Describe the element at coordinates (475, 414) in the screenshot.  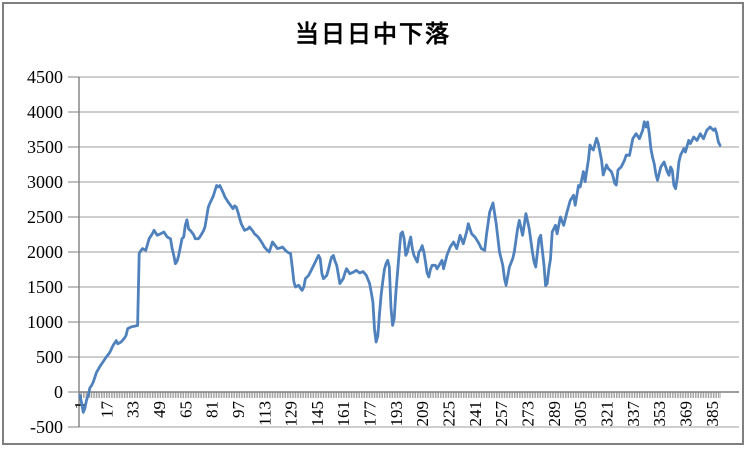
I see `x-tick-label: 241` at that location.